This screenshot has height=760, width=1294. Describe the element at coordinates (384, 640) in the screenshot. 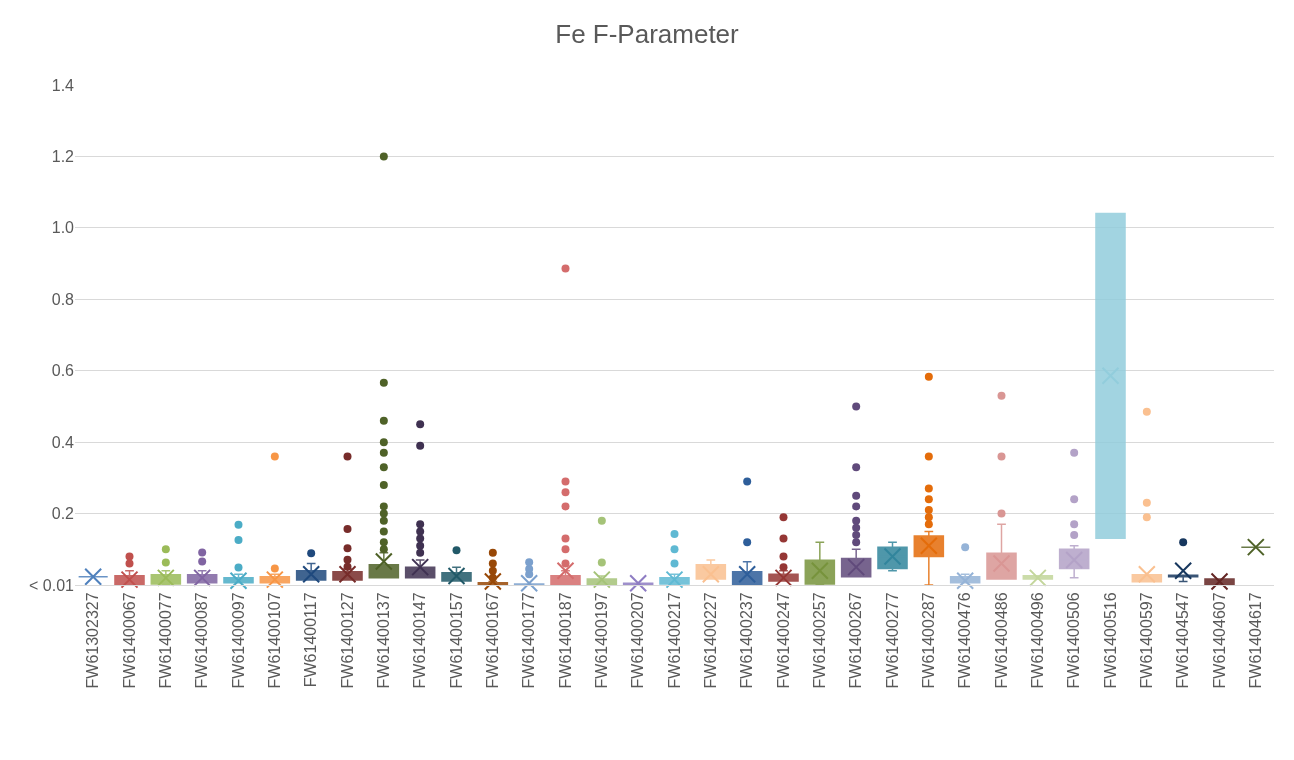

I see `x-tick-label: FW61400137` at that location.